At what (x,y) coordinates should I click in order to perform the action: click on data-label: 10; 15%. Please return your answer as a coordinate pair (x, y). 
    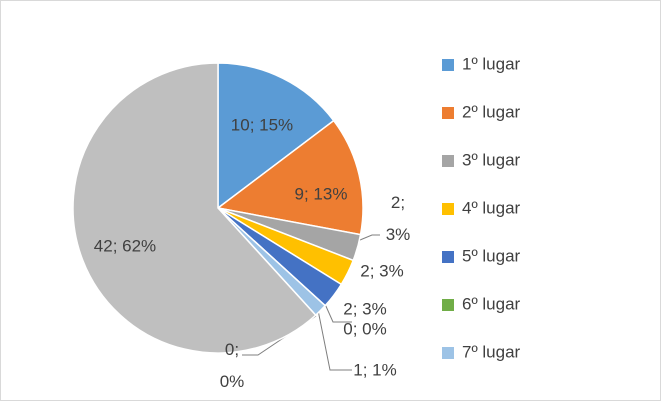
    Looking at the image, I should click on (262, 124).